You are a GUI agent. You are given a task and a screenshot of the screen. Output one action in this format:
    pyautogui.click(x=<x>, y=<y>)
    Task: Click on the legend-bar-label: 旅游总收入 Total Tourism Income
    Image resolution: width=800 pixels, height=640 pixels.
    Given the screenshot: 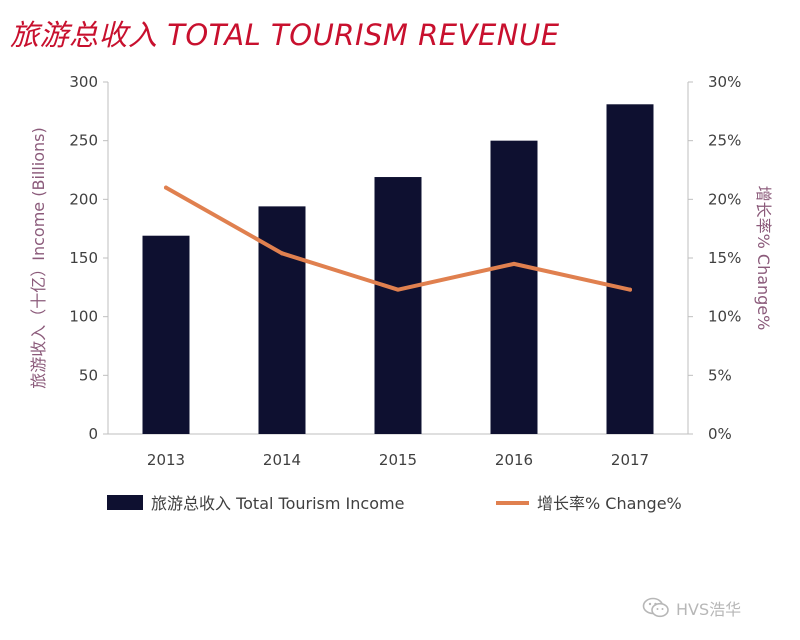 What is the action you would take?
    pyautogui.click(x=277, y=503)
    